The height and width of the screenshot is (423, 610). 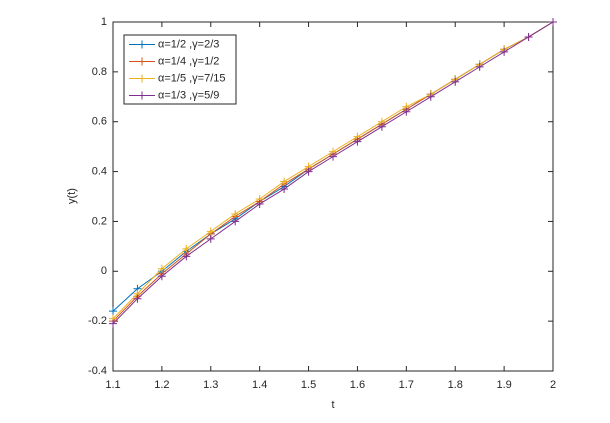 I want to click on x-tick-label: 1.7, so click(x=406, y=385).